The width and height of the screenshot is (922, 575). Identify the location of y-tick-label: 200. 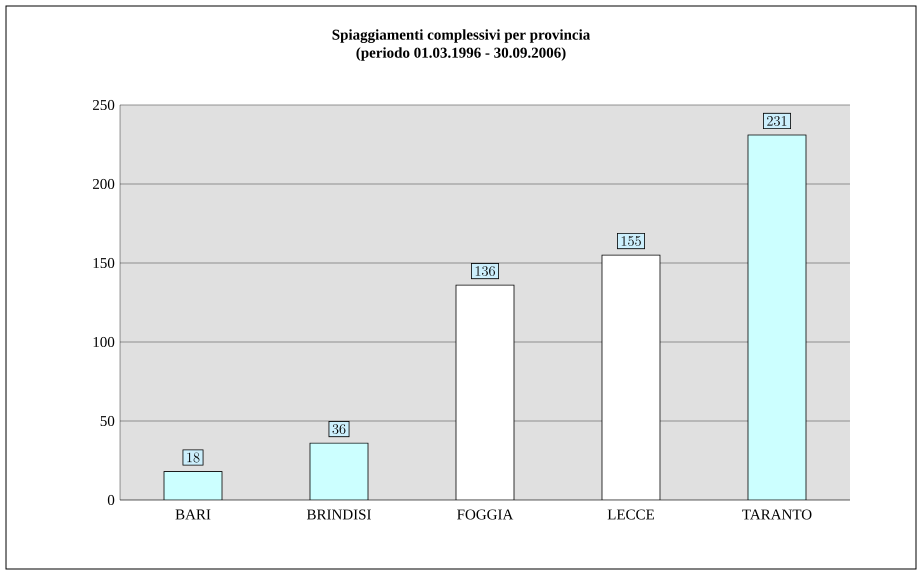
(103, 184).